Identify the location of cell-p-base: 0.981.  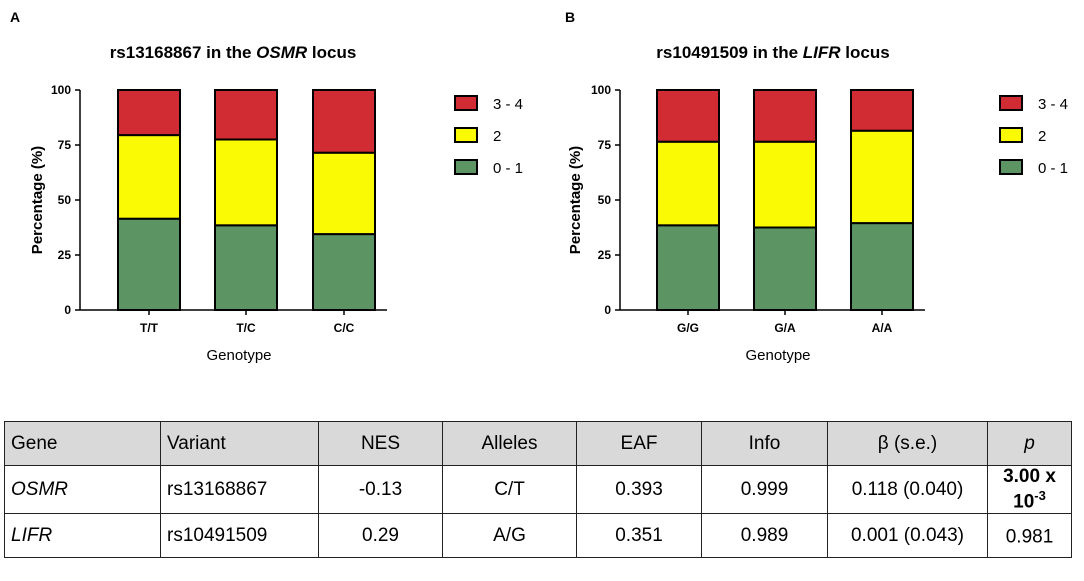
(1029, 537).